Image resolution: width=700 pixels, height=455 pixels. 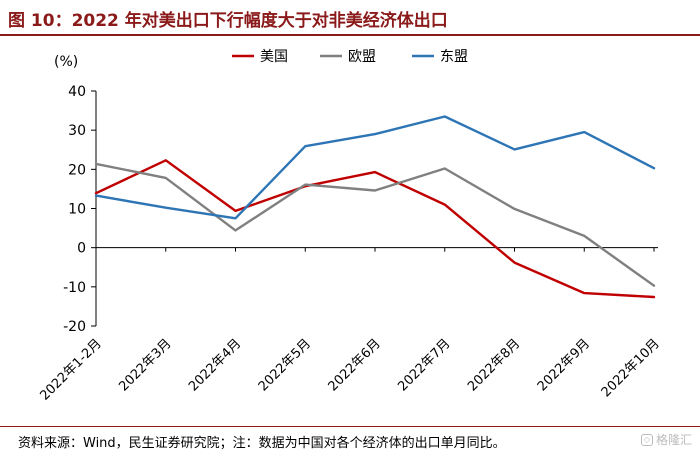 I want to click on y-tick-label: 10, so click(x=77, y=210).